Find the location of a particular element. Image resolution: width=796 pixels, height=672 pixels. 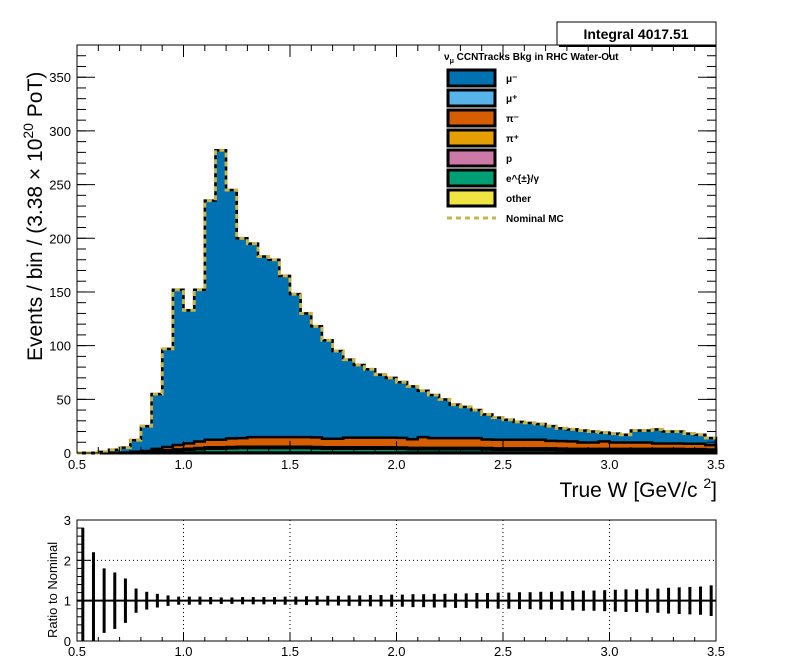

ratio-x-tick-label: 0.5 is located at coordinates (77, 651).